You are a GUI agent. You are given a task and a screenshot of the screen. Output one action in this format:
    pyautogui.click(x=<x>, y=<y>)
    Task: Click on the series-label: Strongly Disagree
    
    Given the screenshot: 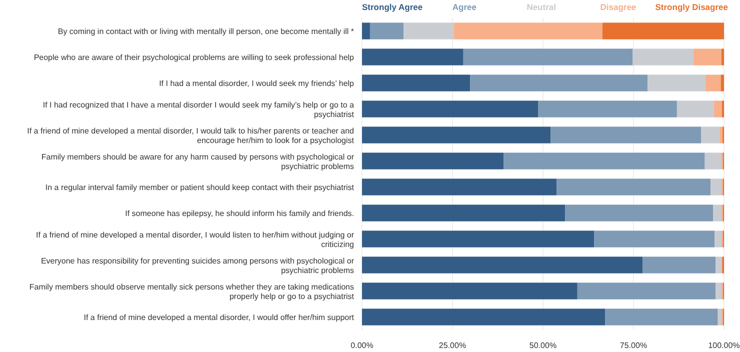 What is the action you would take?
    pyautogui.click(x=691, y=7)
    